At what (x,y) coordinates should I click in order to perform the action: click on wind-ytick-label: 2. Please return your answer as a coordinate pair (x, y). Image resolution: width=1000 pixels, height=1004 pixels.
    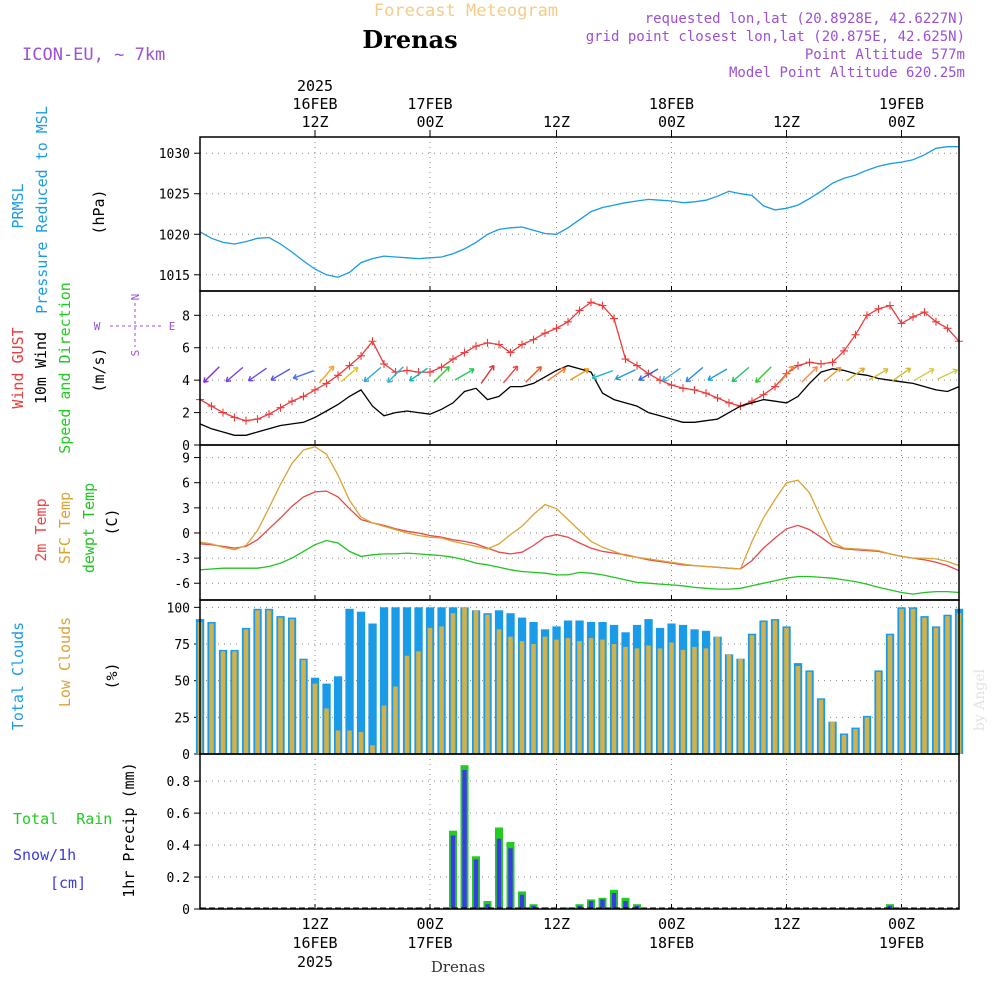
    Looking at the image, I should click on (186, 414).